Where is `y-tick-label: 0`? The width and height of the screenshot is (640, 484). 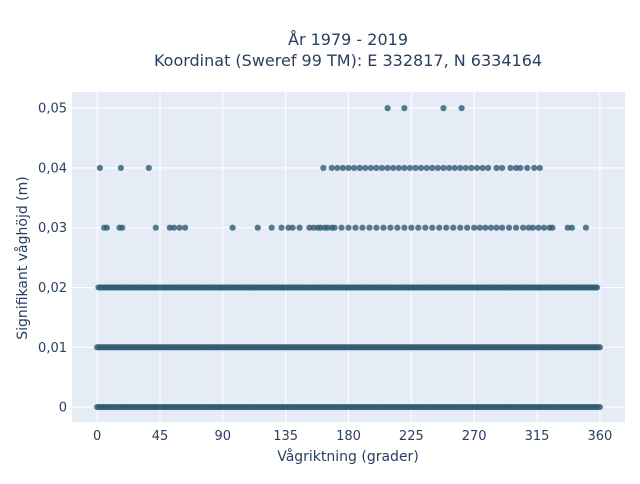
y-tick-label: 0 is located at coordinates (63, 408).